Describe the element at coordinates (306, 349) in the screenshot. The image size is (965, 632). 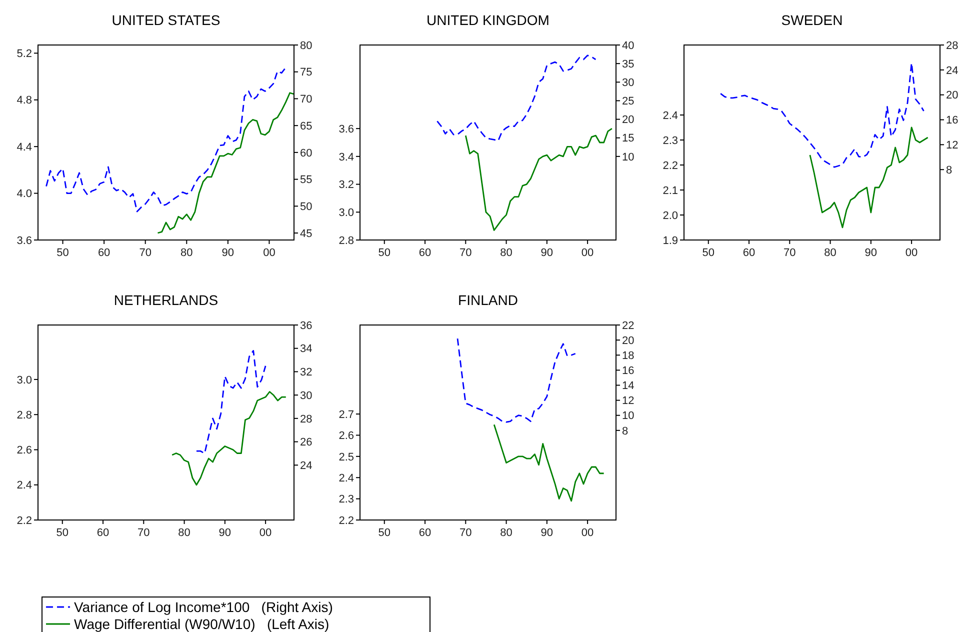
I see `y2-tick-label: 34` at that location.